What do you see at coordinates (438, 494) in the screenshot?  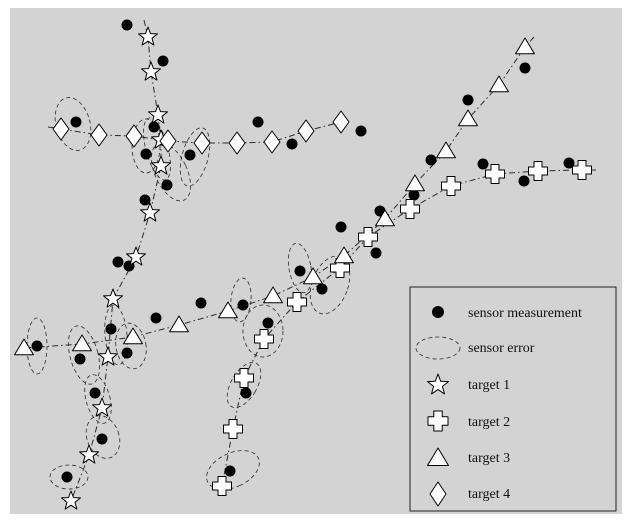 I see `legend-diamond-icon` at bounding box center [438, 494].